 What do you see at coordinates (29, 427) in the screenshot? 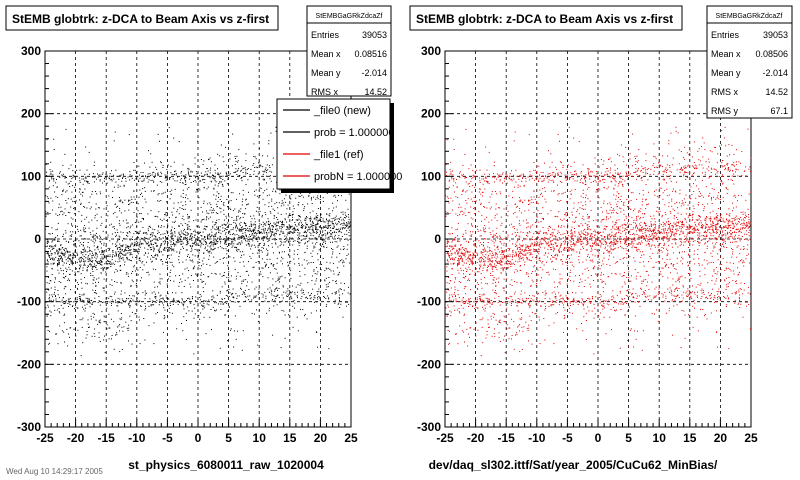
I see `chart-left-ytick-label-0: -300` at bounding box center [29, 427].